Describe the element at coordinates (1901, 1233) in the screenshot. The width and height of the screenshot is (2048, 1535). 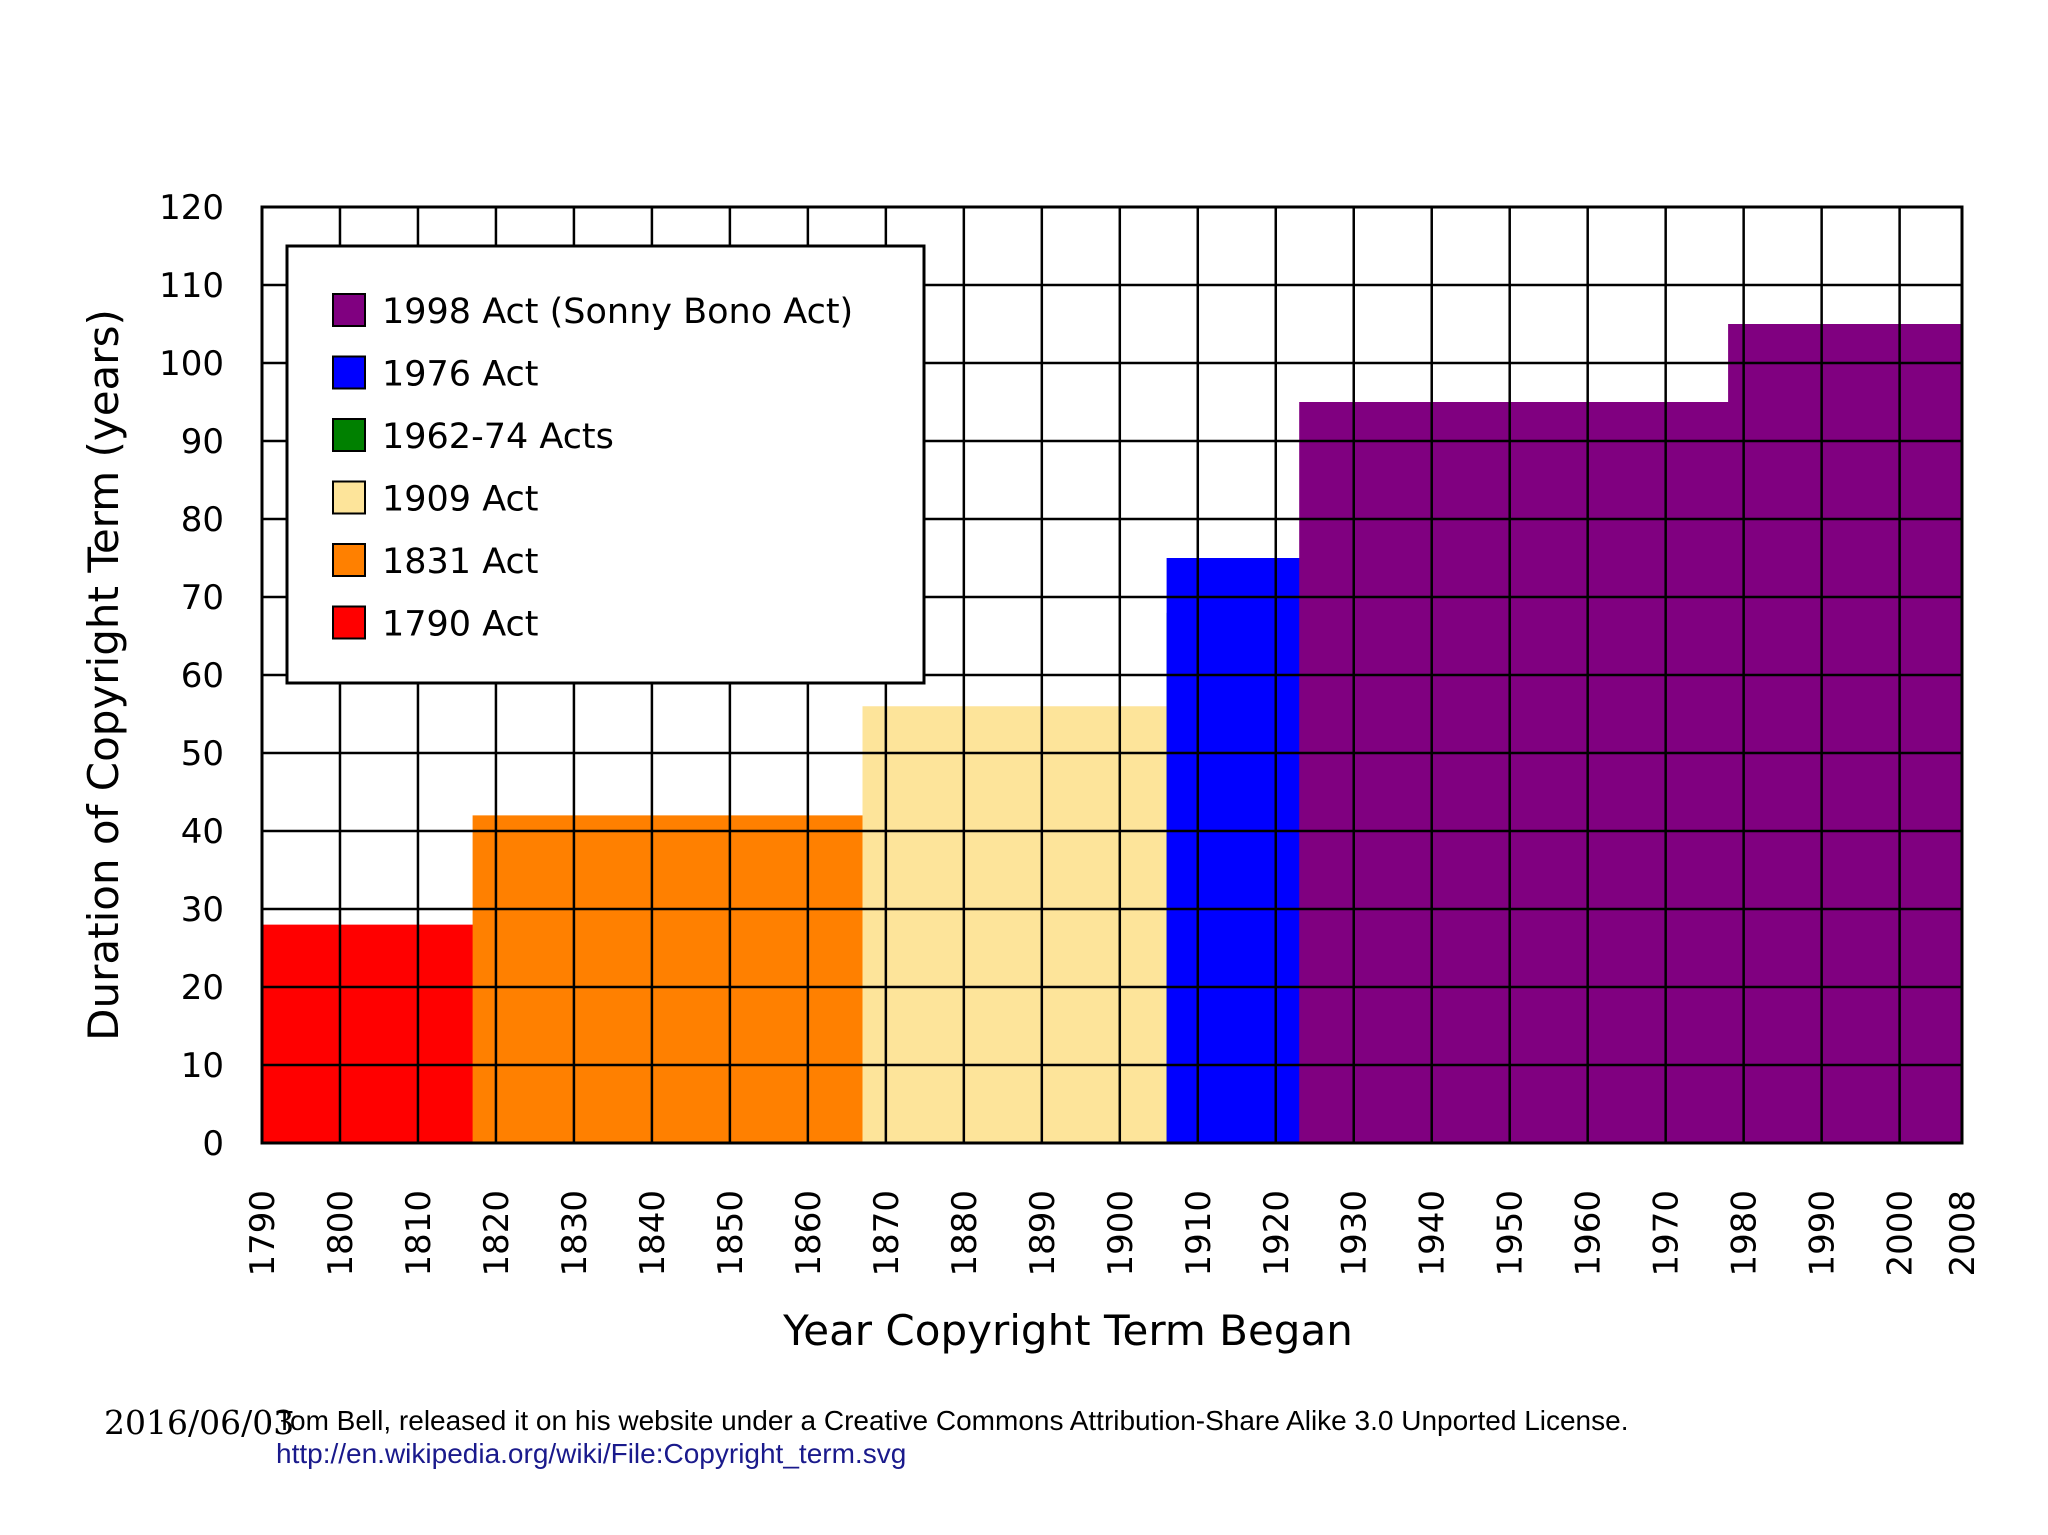
I see `x-tick-label: 2000` at that location.